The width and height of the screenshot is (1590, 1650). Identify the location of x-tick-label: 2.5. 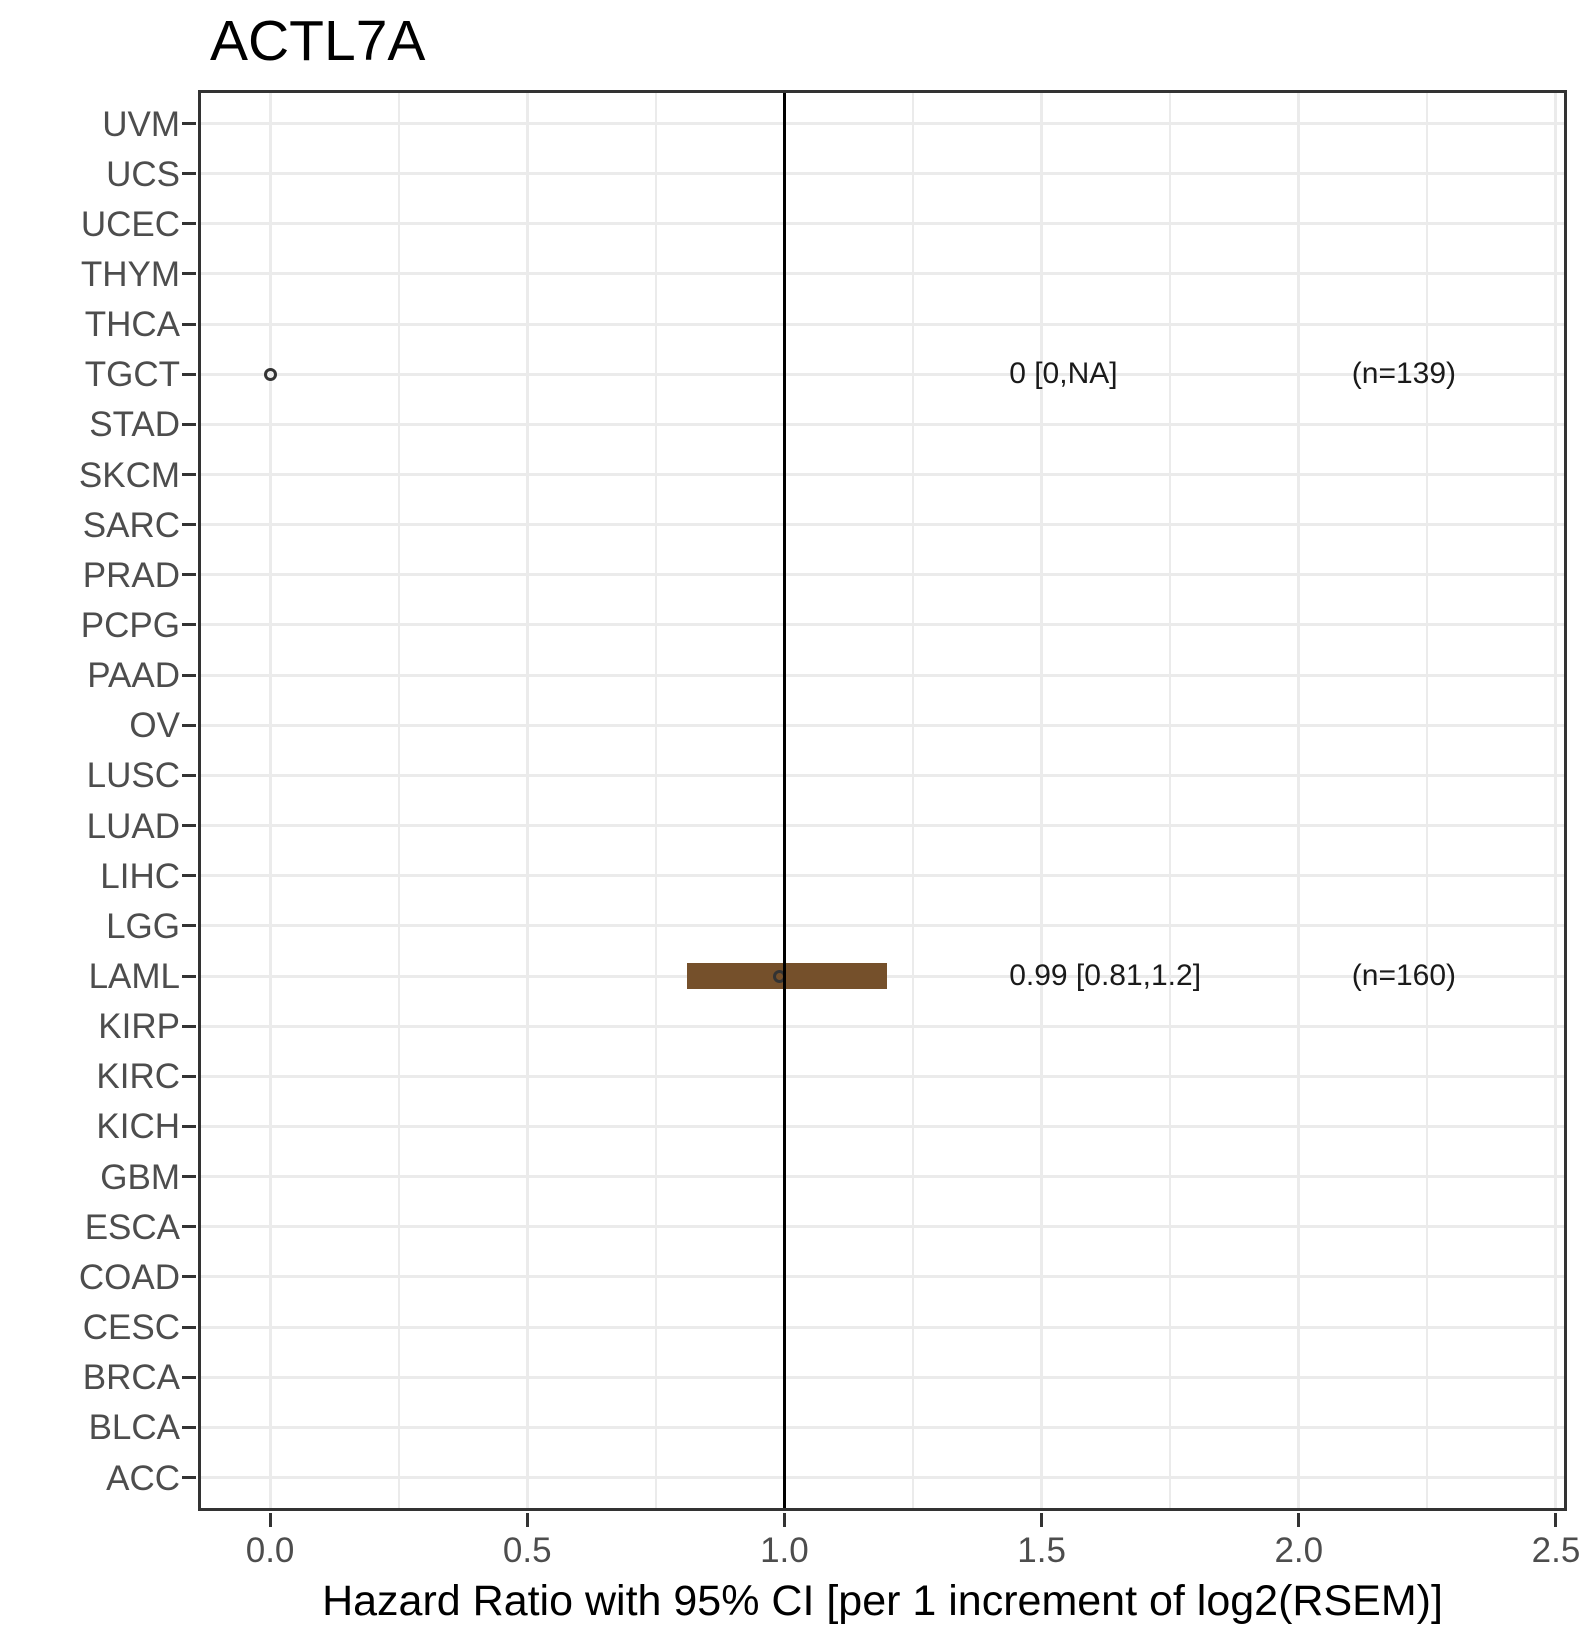
(1556, 1550).